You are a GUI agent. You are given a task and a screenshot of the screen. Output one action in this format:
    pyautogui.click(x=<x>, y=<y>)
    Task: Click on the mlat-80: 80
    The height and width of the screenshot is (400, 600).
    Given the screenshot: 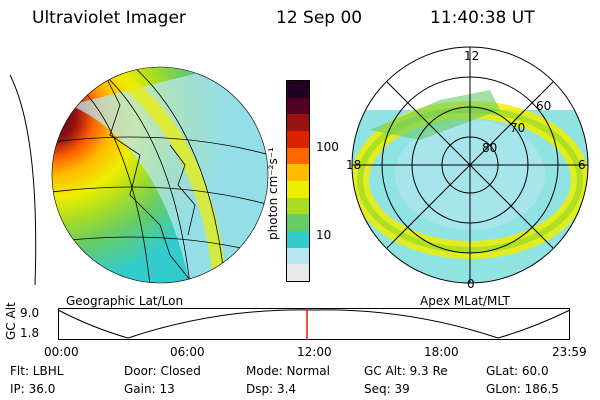 What is the action you would take?
    pyautogui.click(x=489, y=148)
    